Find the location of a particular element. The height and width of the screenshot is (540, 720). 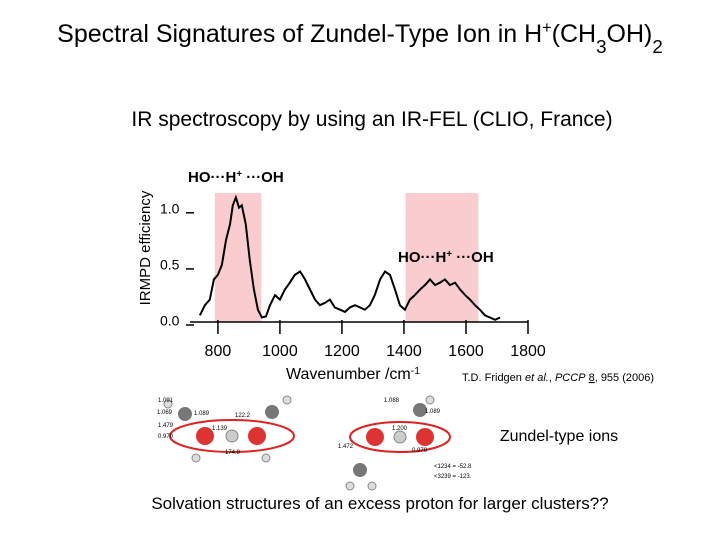

text-part: 3 is located at coordinates (601, 46).